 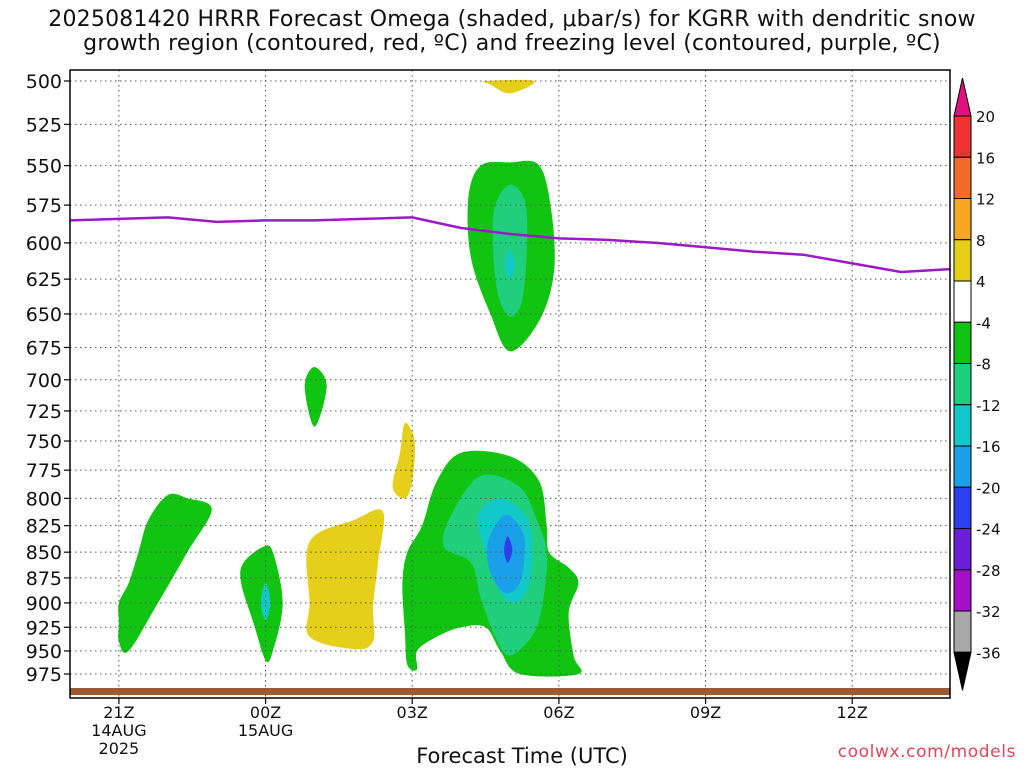 I want to click on y-tick-label-975: 975, so click(x=44, y=675).